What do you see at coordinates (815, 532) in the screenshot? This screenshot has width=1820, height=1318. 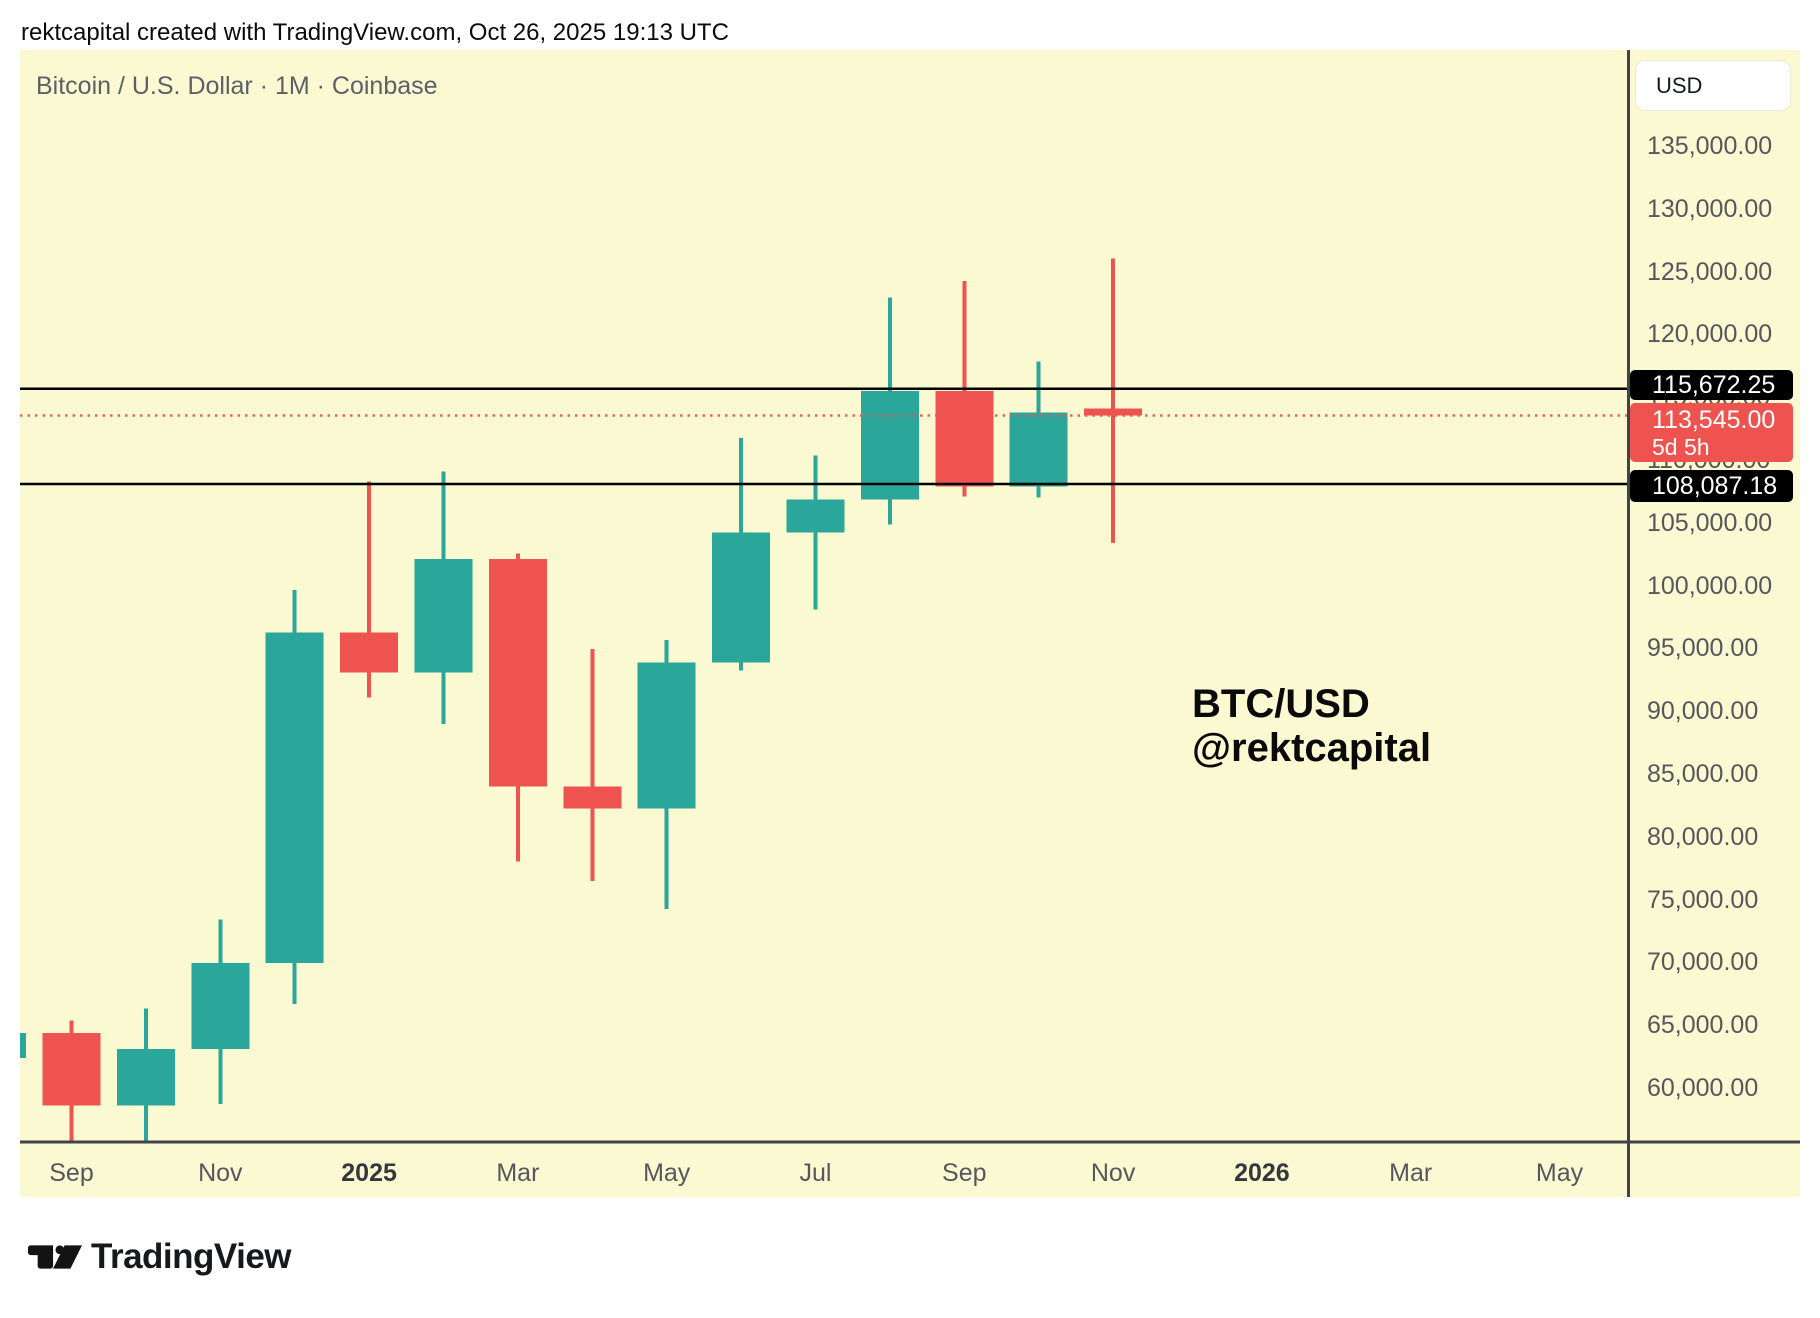 I see `candle-Jun-2025` at bounding box center [815, 532].